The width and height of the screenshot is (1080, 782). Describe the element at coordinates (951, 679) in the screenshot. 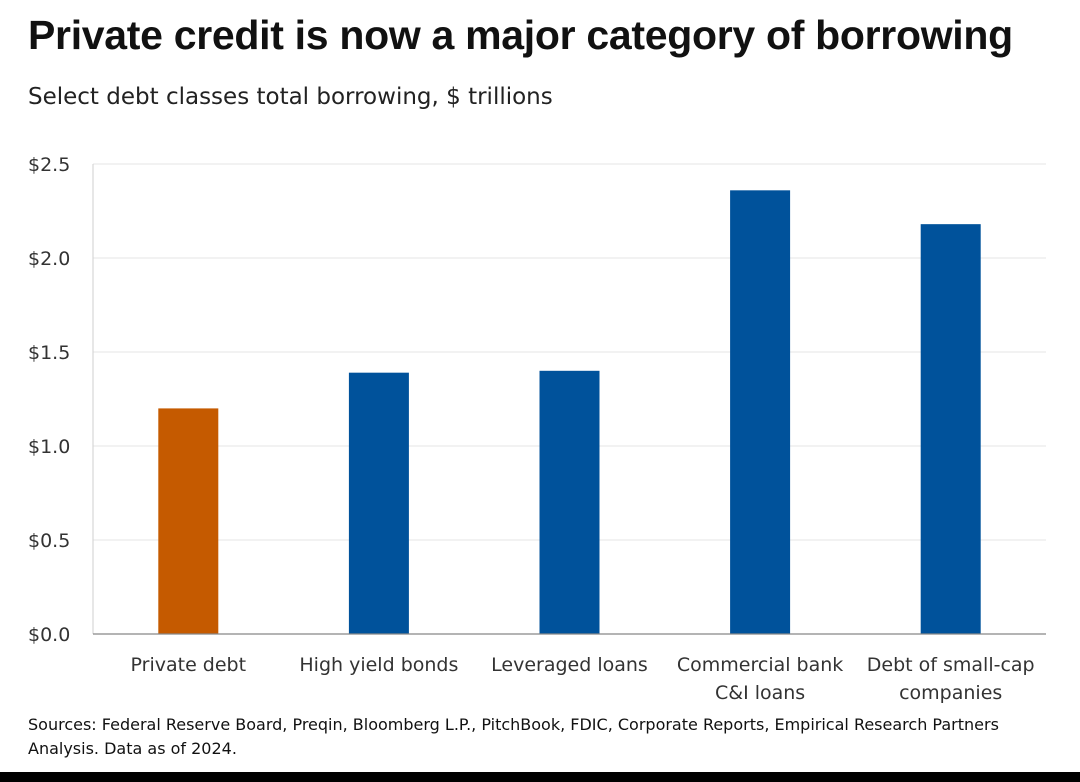

I see `x-category-label: Debt of small-cap companies` at that location.